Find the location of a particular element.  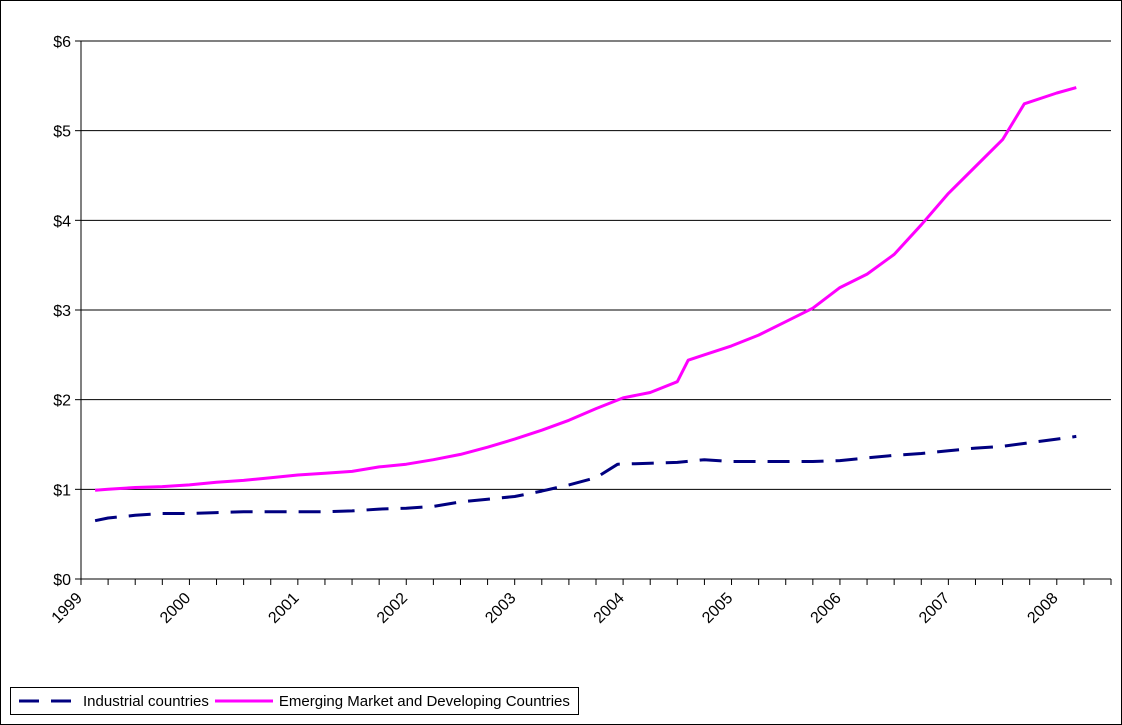

legend-item-emerging: Emerging Market and Developing Countries is located at coordinates (391, 701).